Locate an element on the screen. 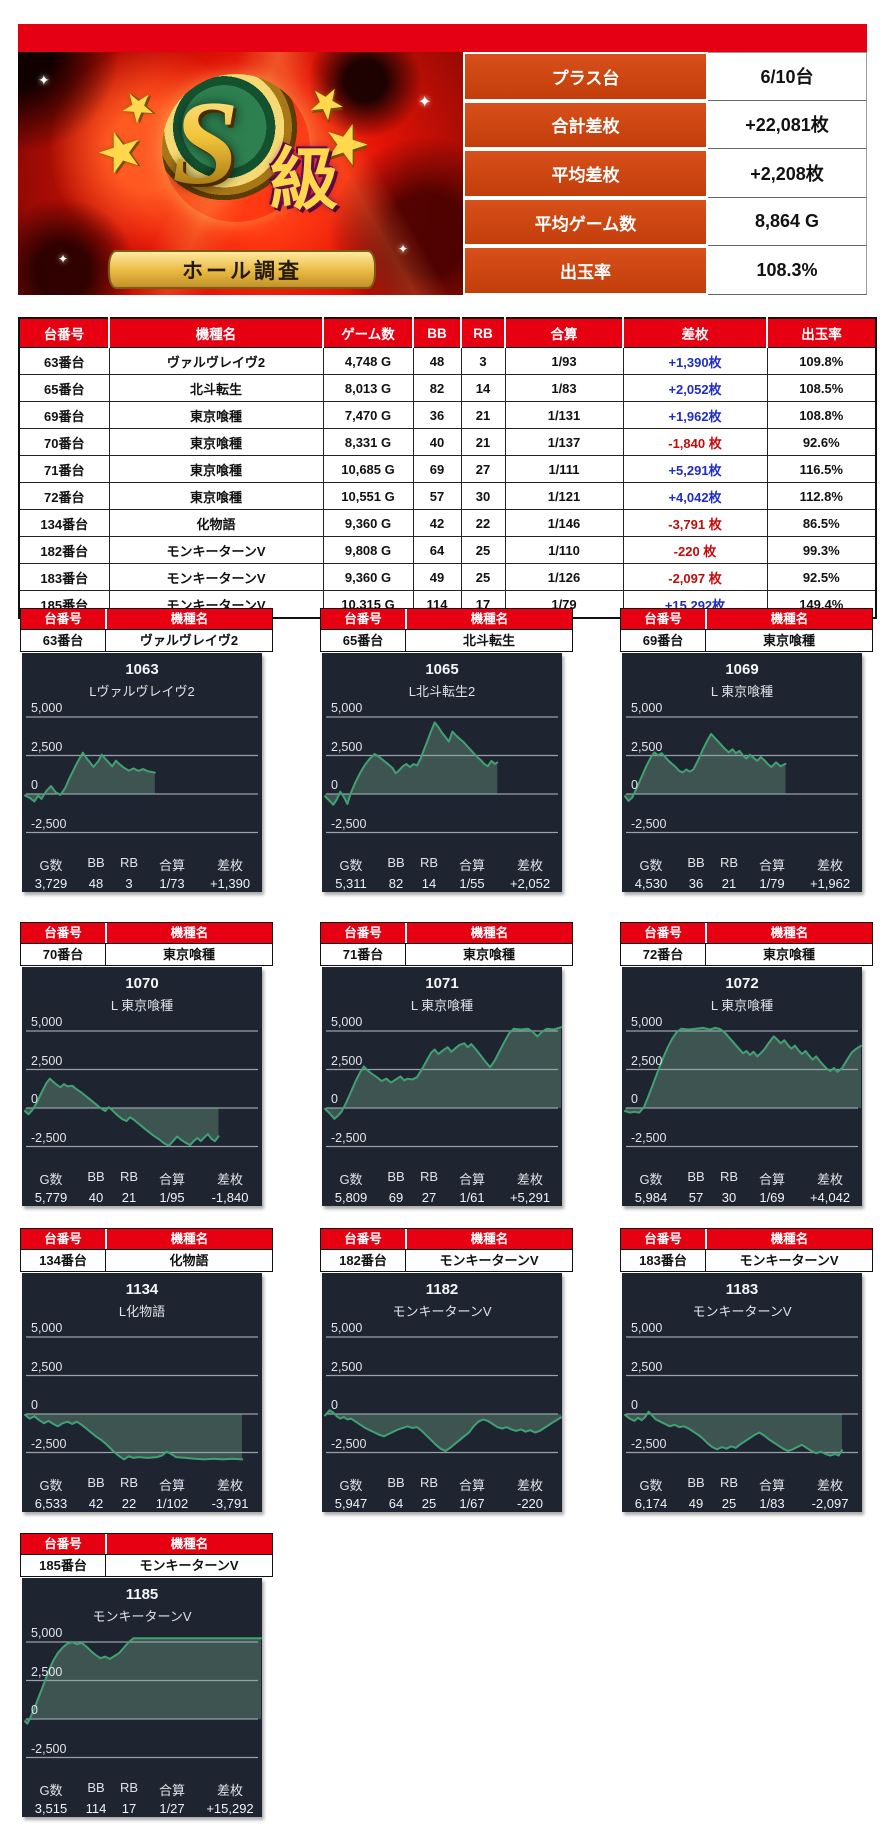  cell-diff: +1,390枚 is located at coordinates (695, 361).